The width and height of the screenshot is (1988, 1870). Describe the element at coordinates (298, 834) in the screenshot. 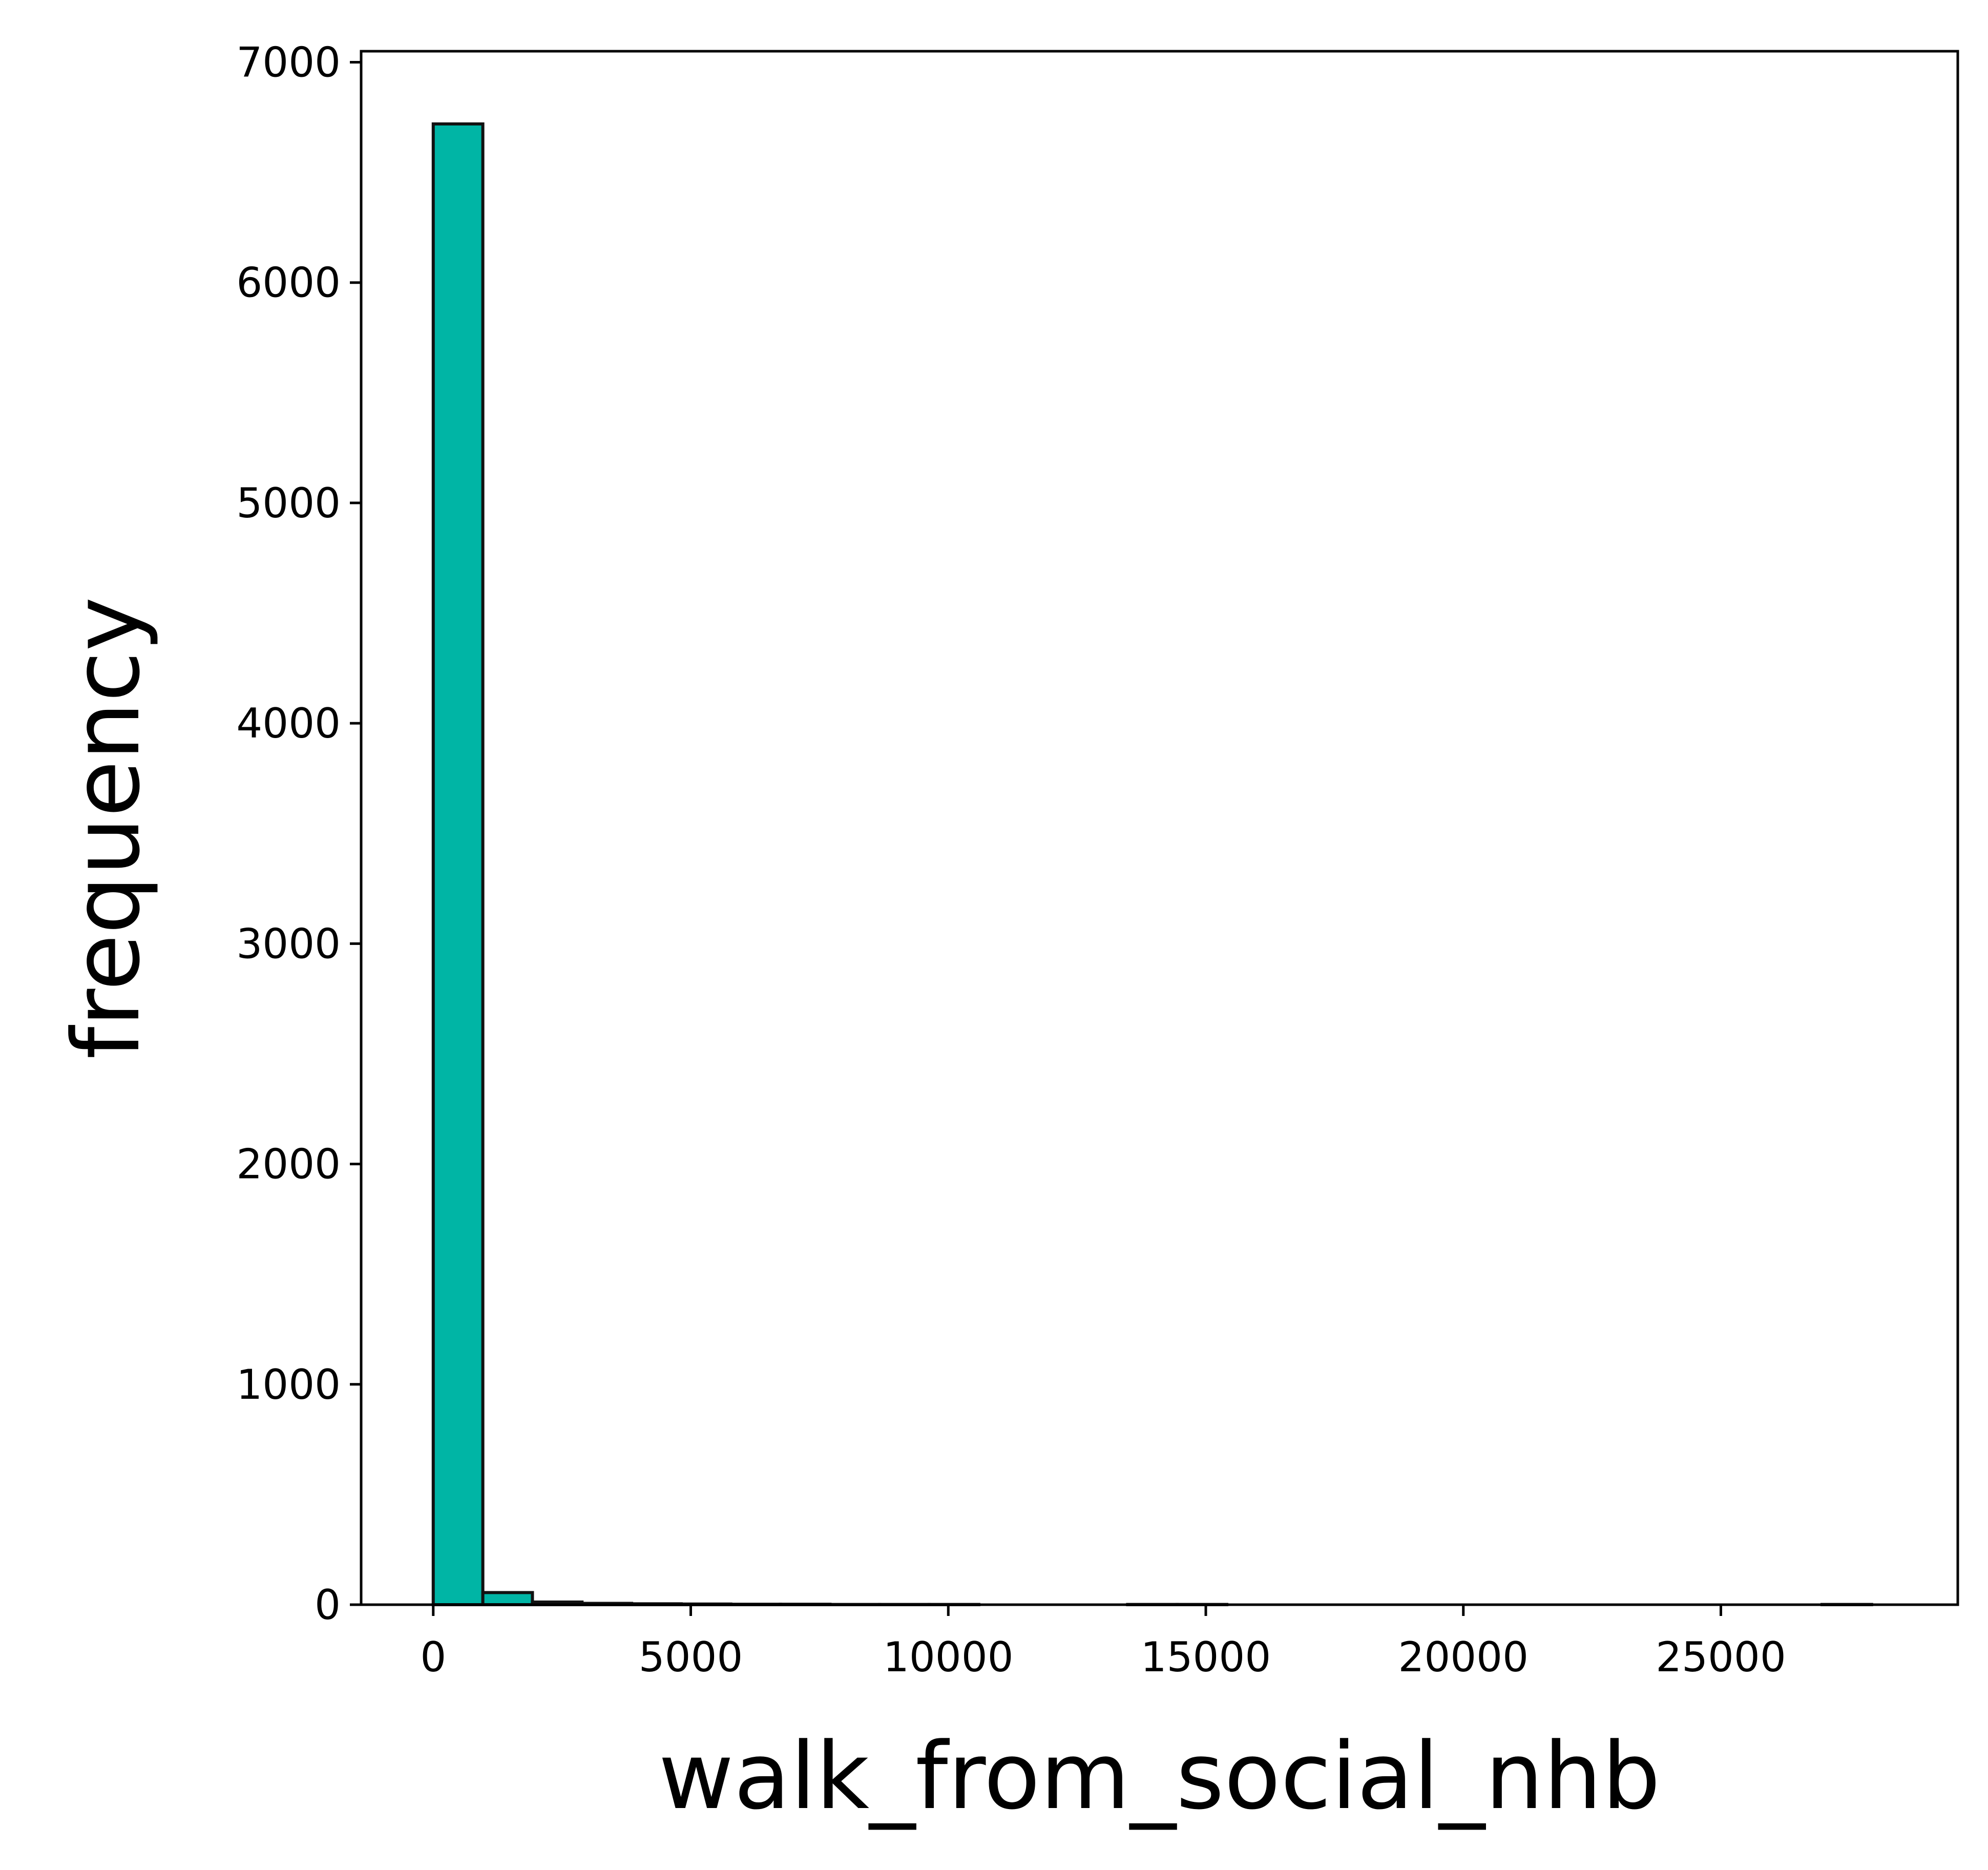

I see `y-axis-ticks: 0 1000 2000 3000 4000 5000 6000 7000` at that location.